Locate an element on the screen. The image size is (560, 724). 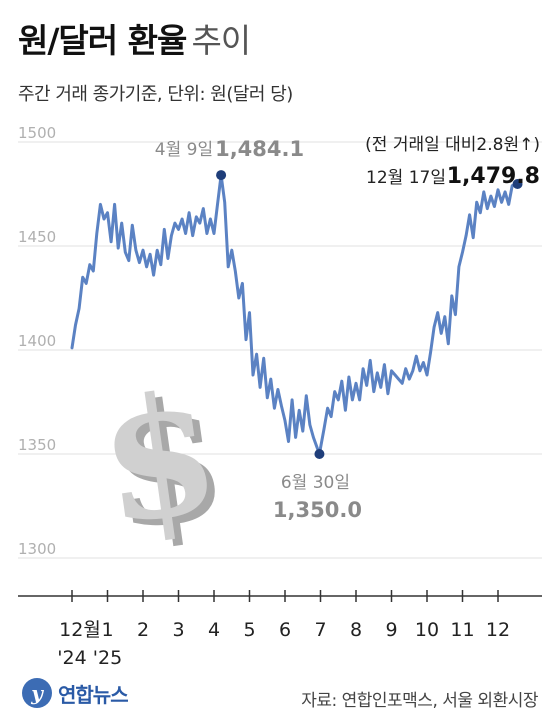
y-tick-label: 1300 is located at coordinates (37, 549).